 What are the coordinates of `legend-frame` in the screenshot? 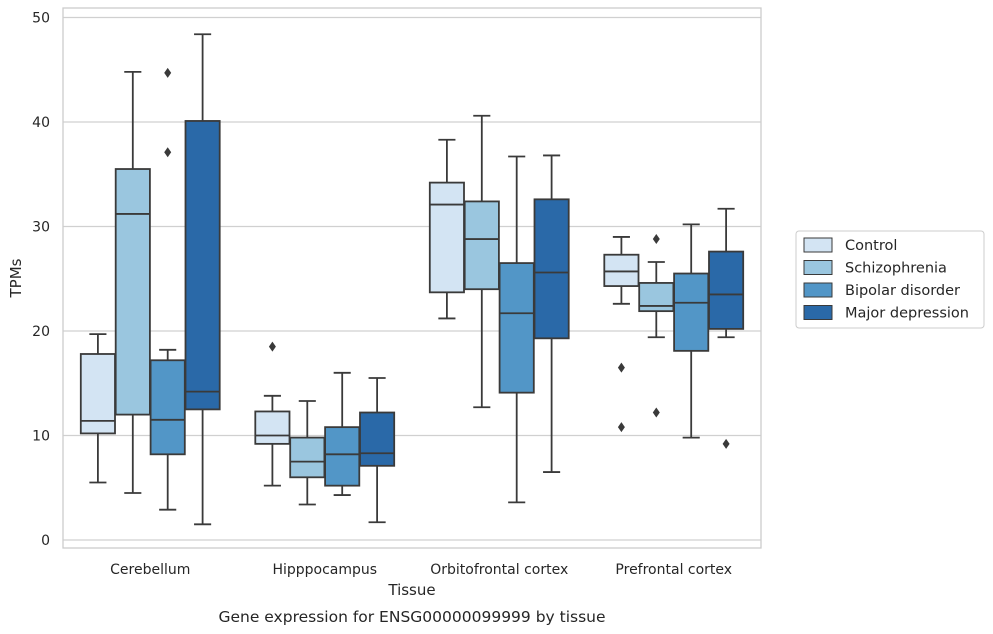 It's located at (890, 279).